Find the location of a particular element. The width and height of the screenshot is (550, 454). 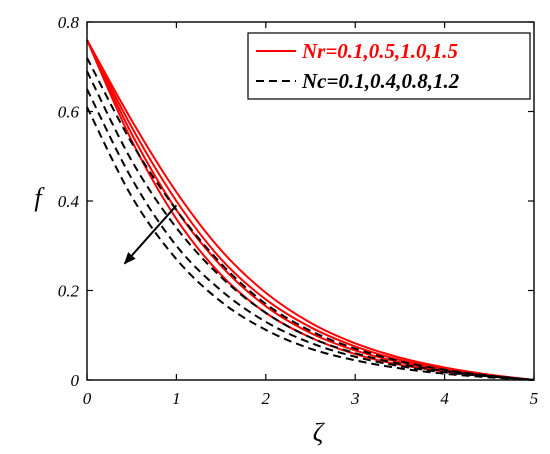

x-tick-label: 1 is located at coordinates (176, 398).